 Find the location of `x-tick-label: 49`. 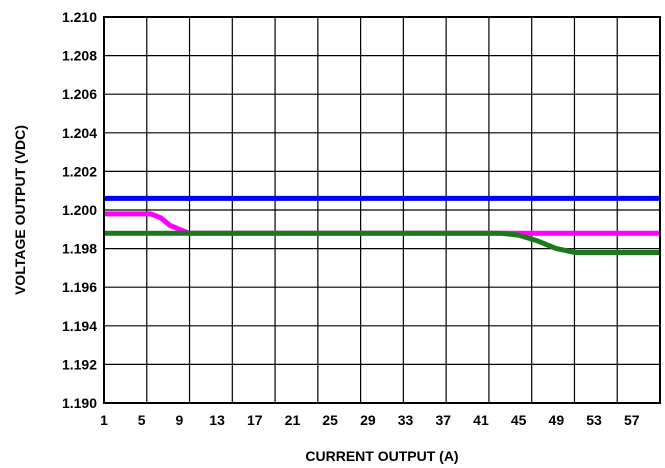

x-tick-label: 49 is located at coordinates (557, 420).